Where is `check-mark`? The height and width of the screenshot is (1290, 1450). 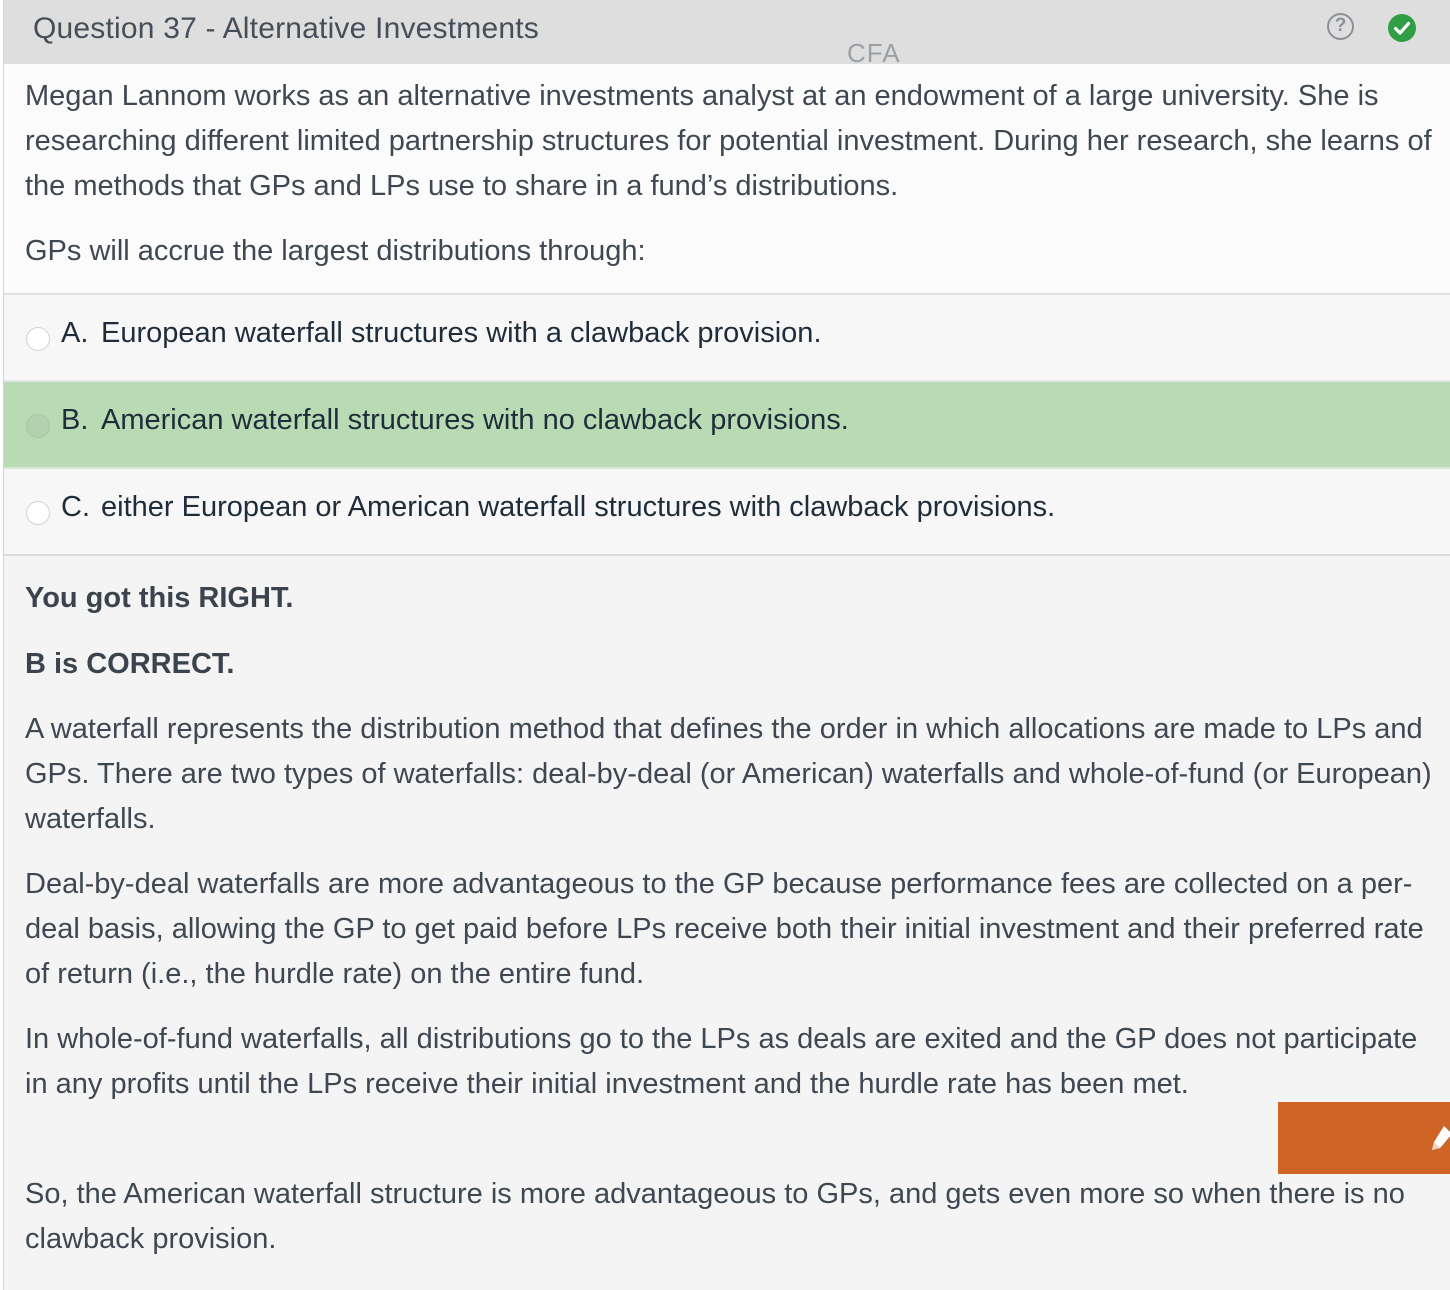 check-mark is located at coordinates (1402, 28).